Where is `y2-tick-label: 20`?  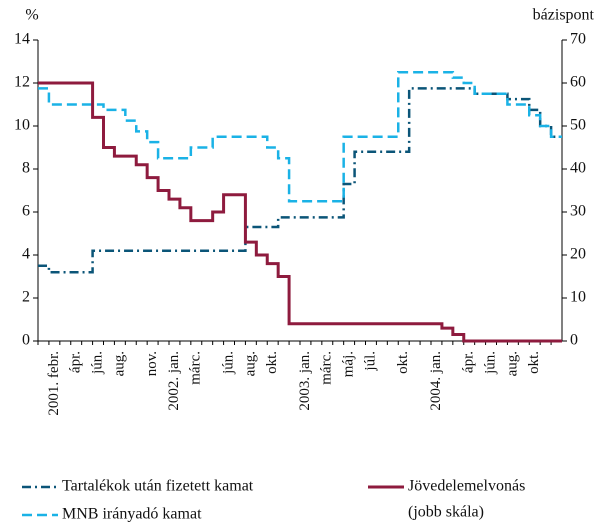 y2-tick-label: 20 is located at coordinates (578, 254).